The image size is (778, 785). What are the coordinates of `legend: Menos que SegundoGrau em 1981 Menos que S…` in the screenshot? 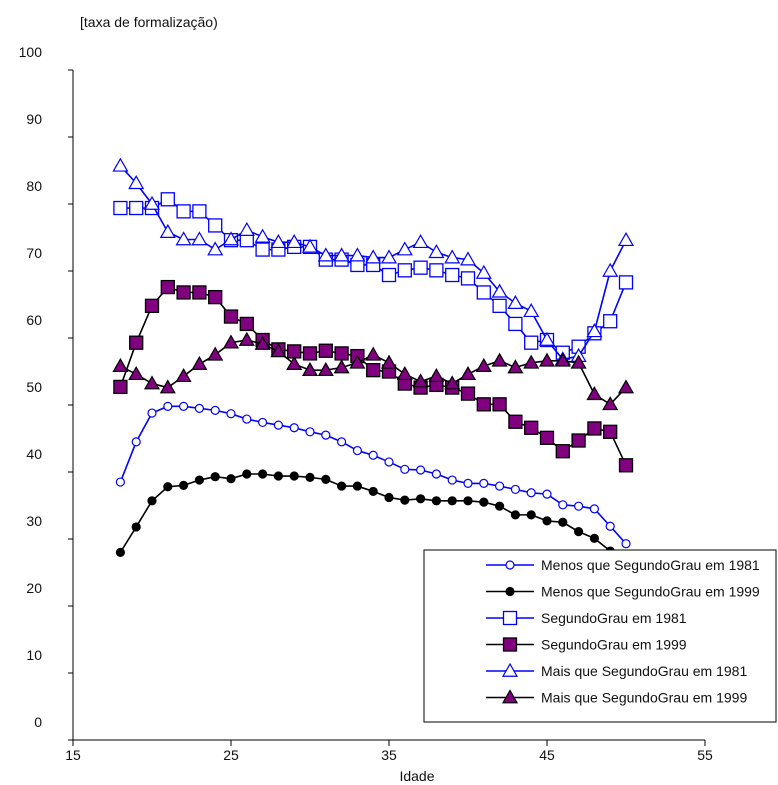 It's located at (600, 636).